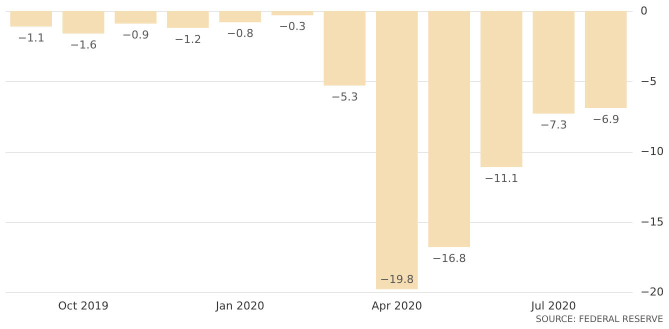 This screenshot has height=329, width=669. Describe the element at coordinates (397, 279) in the screenshot. I see `data-label: −19.8` at that location.